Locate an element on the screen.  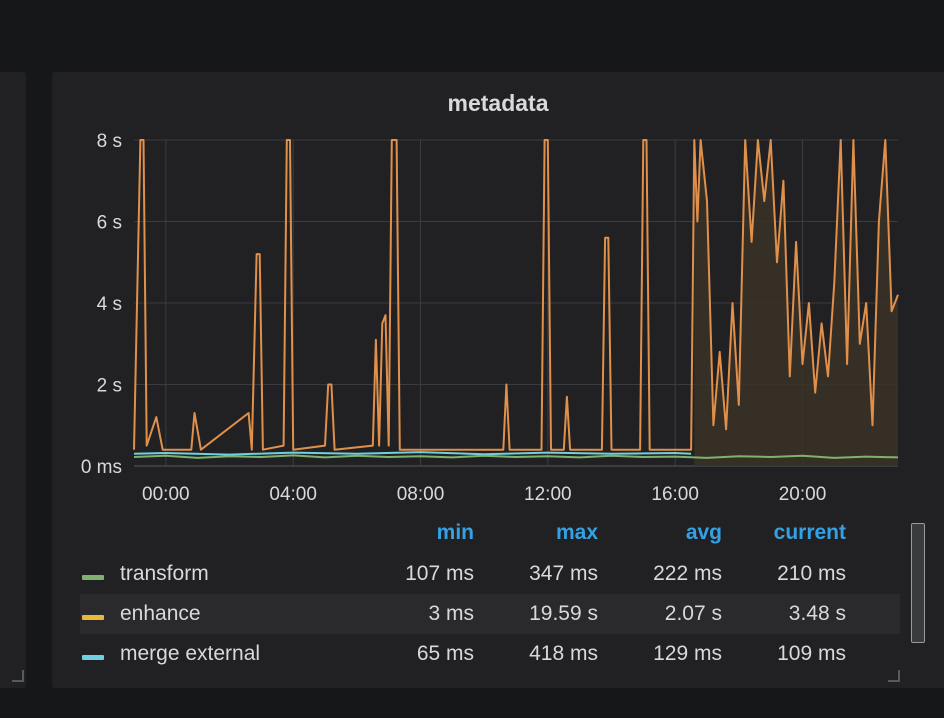
legend-value-avg: 129 ms is located at coordinates (687, 653).